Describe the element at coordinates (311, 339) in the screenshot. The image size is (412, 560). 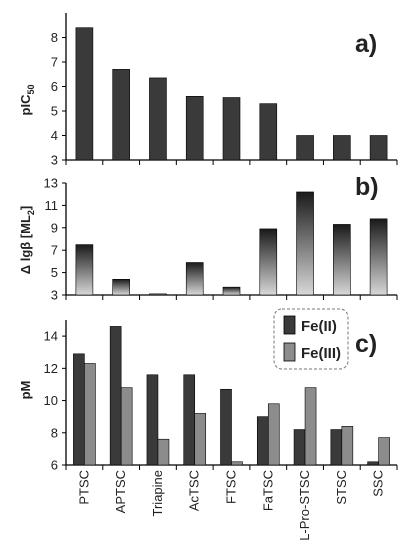
I see `legend: Fe(II) Fe(III)` at that location.